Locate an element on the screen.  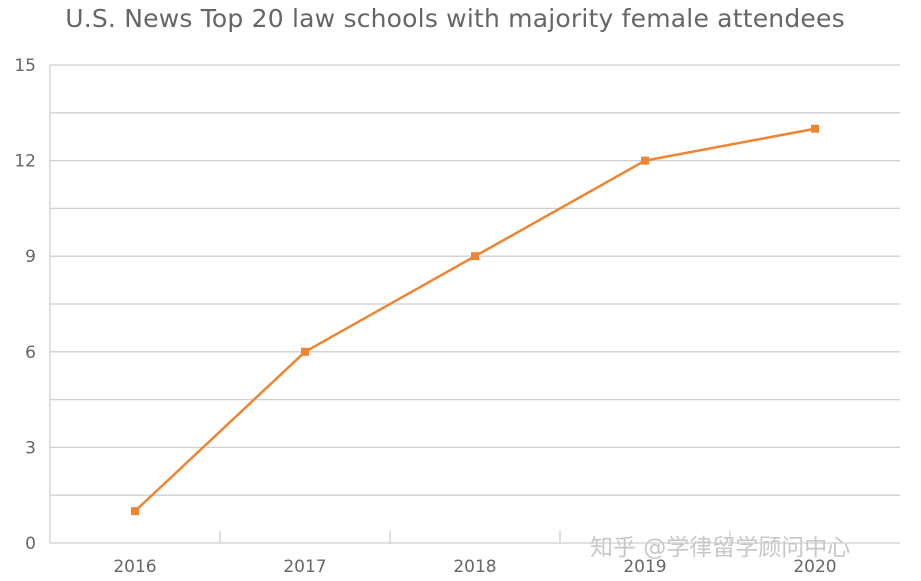
x-tick-label: 2016 is located at coordinates (134, 567).